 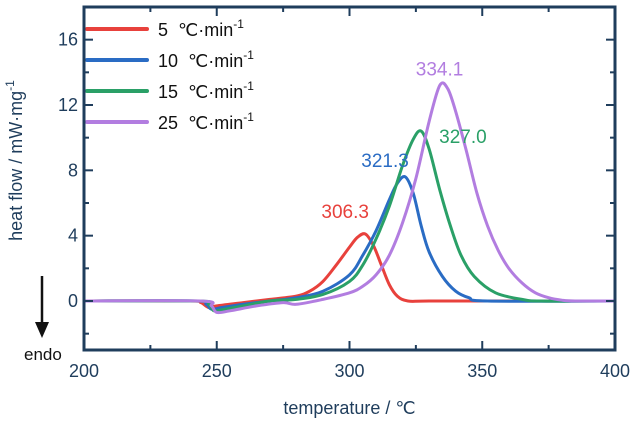 I want to click on y-tick-label: 16, so click(x=68, y=40).